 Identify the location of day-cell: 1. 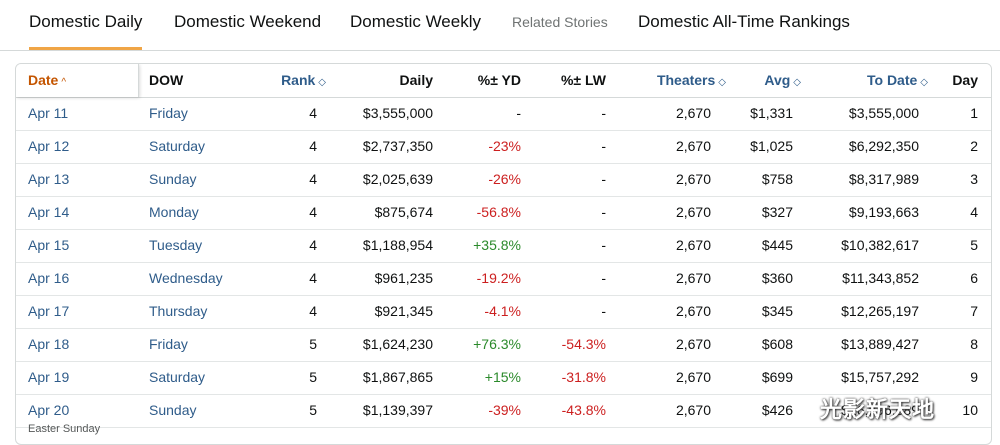
(974, 113).